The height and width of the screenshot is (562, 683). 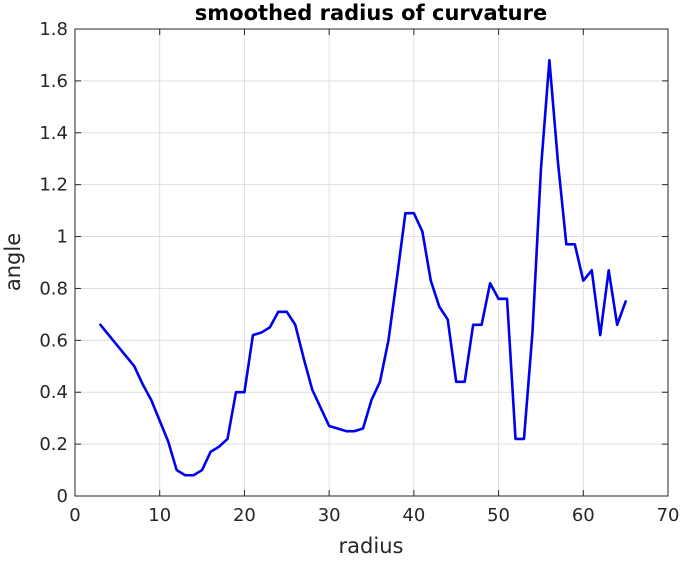 What do you see at coordinates (13, 262) in the screenshot?
I see `y-axis-label: angle` at bounding box center [13, 262].